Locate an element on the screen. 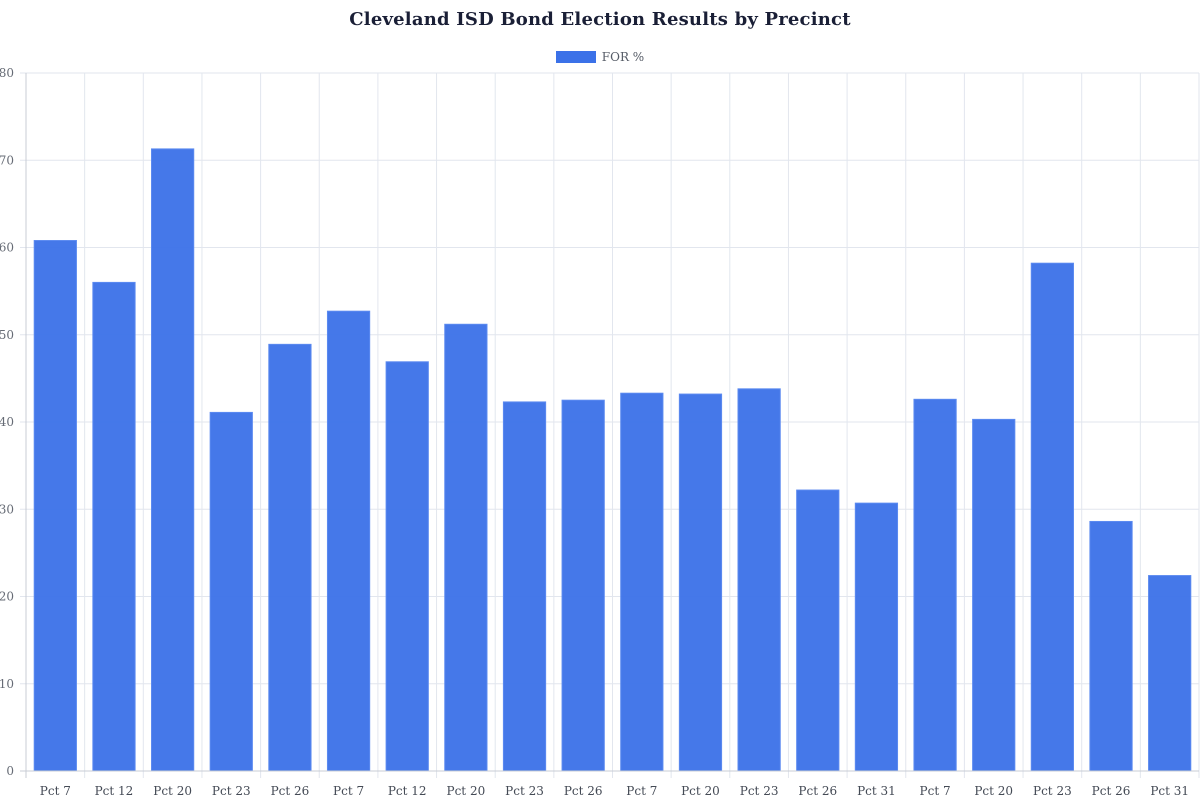  legend: FOR % is located at coordinates (600, 57).